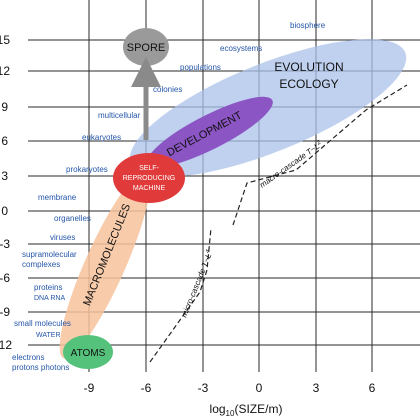  Describe the element at coordinates (258, 409) in the screenshot. I see `x-axis-title-rest: (SIZE/m)` at that location.